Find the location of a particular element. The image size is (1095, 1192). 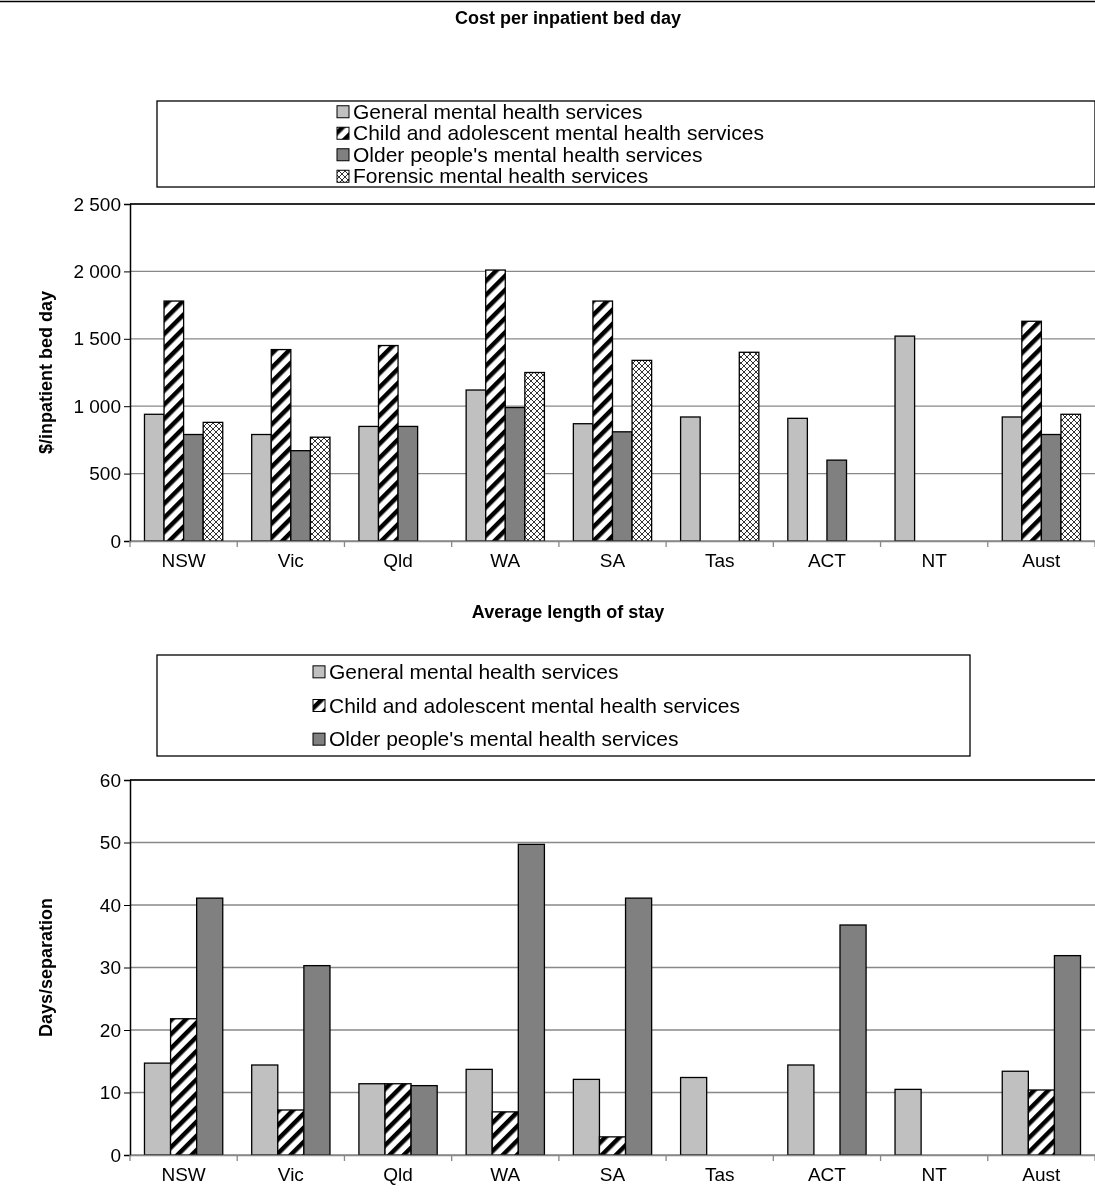

y-axis-title: $/inpatient bed day is located at coordinates (46, 372).